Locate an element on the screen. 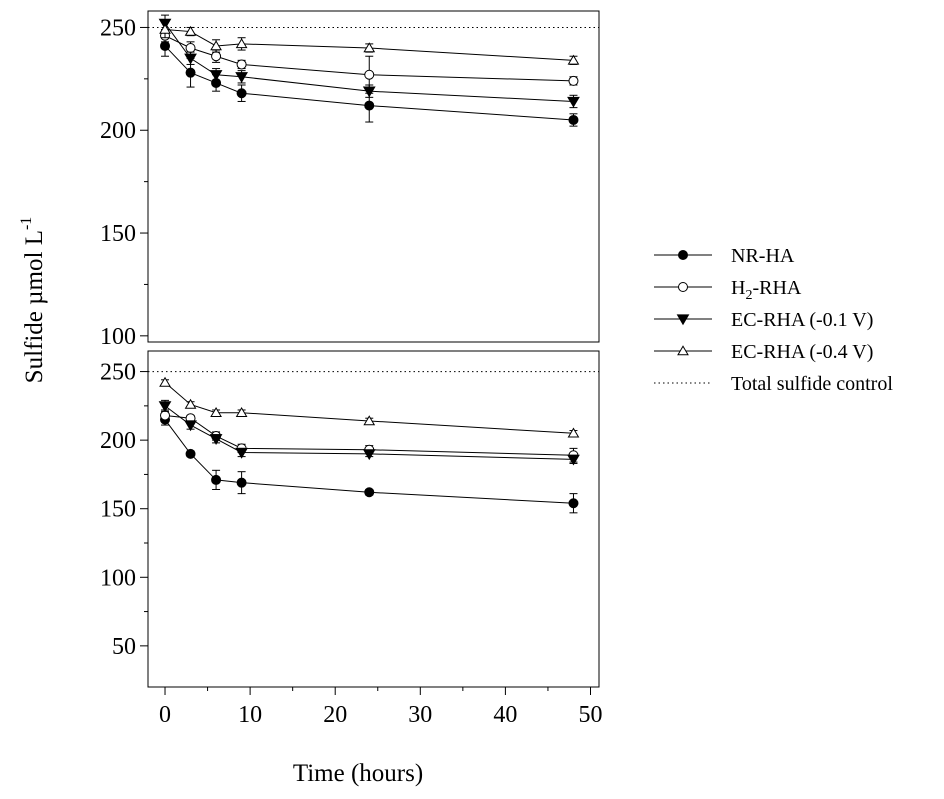  legend-h2-label: H2-RHA is located at coordinates (766, 290).